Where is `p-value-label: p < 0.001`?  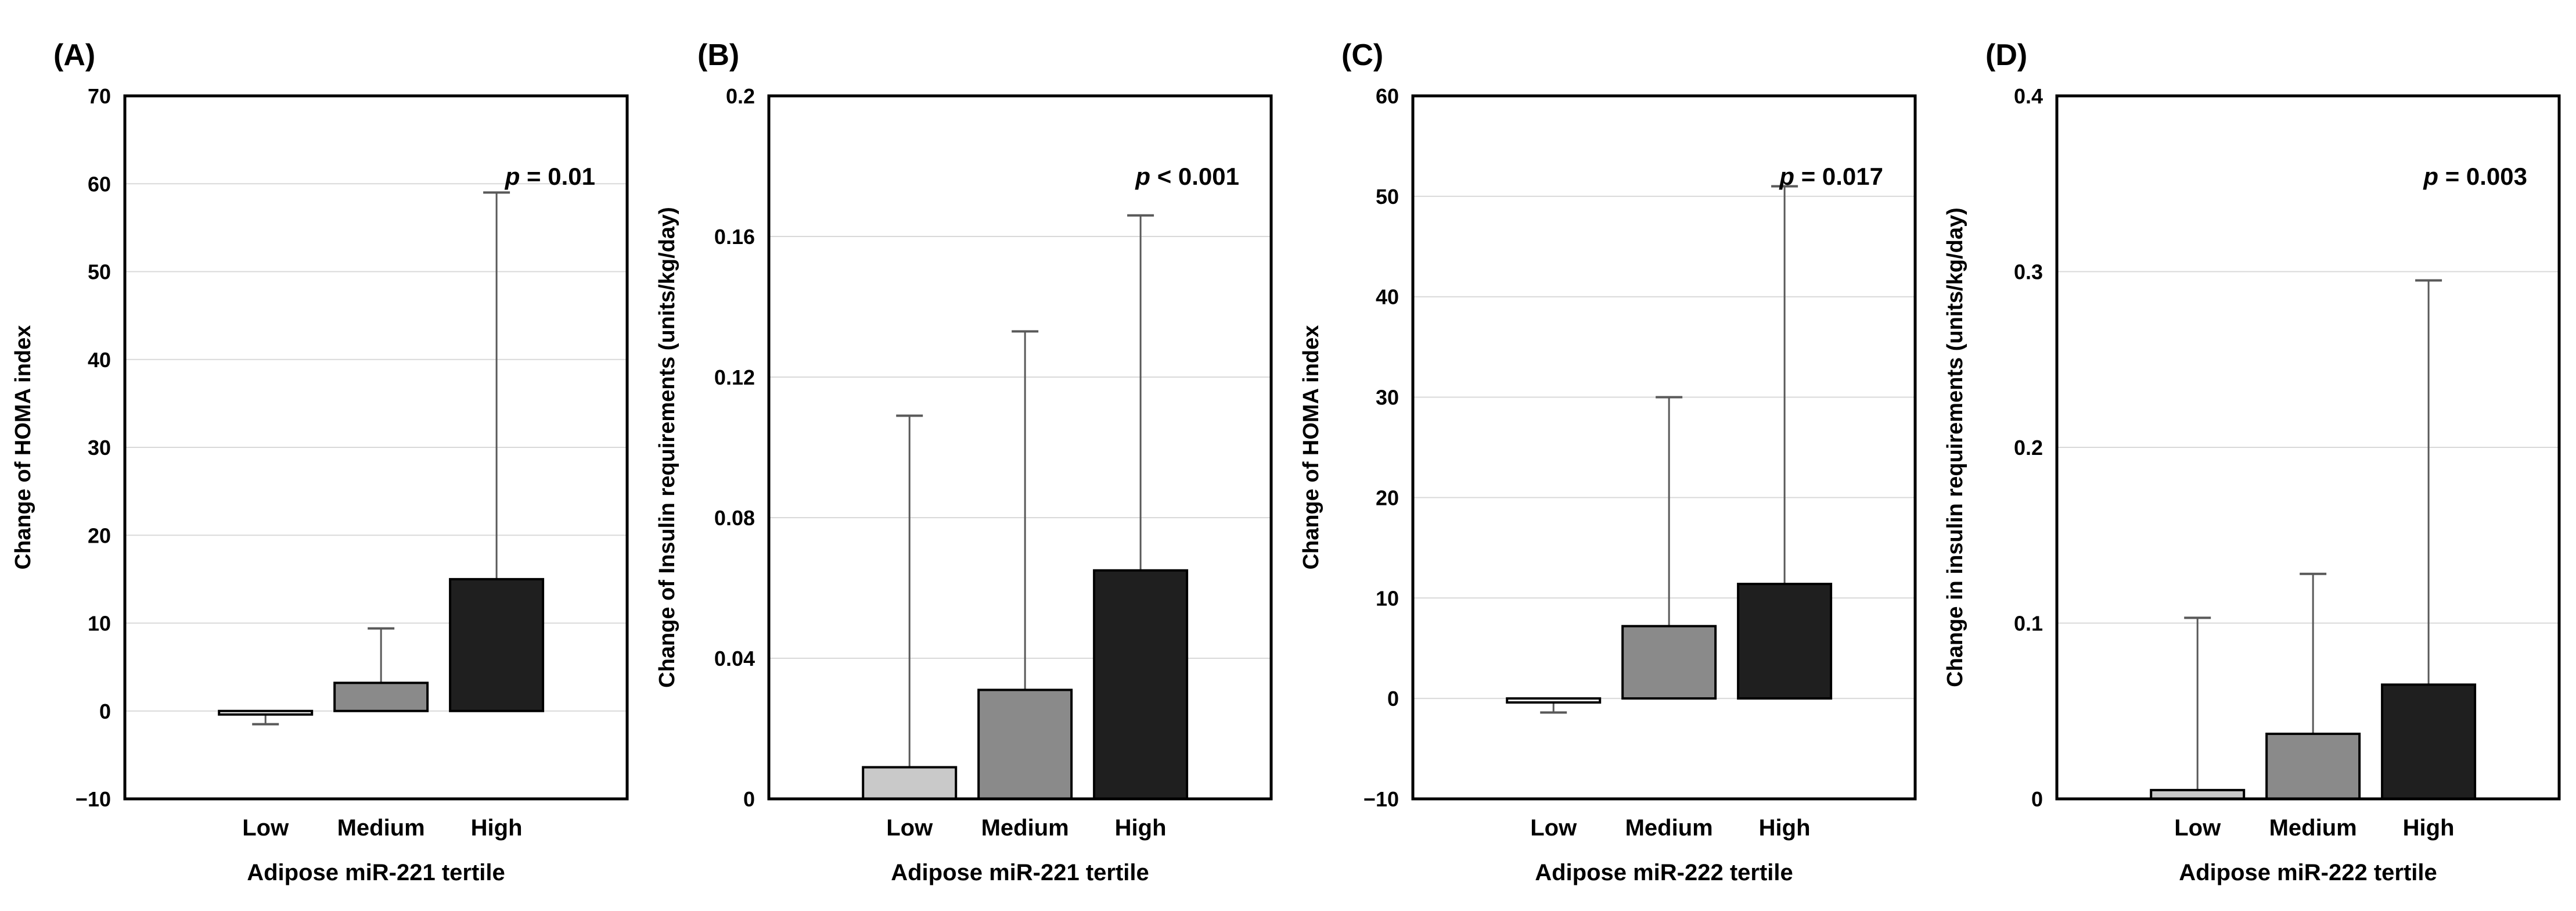
p-value-label: p < 0.001 is located at coordinates (1187, 177).